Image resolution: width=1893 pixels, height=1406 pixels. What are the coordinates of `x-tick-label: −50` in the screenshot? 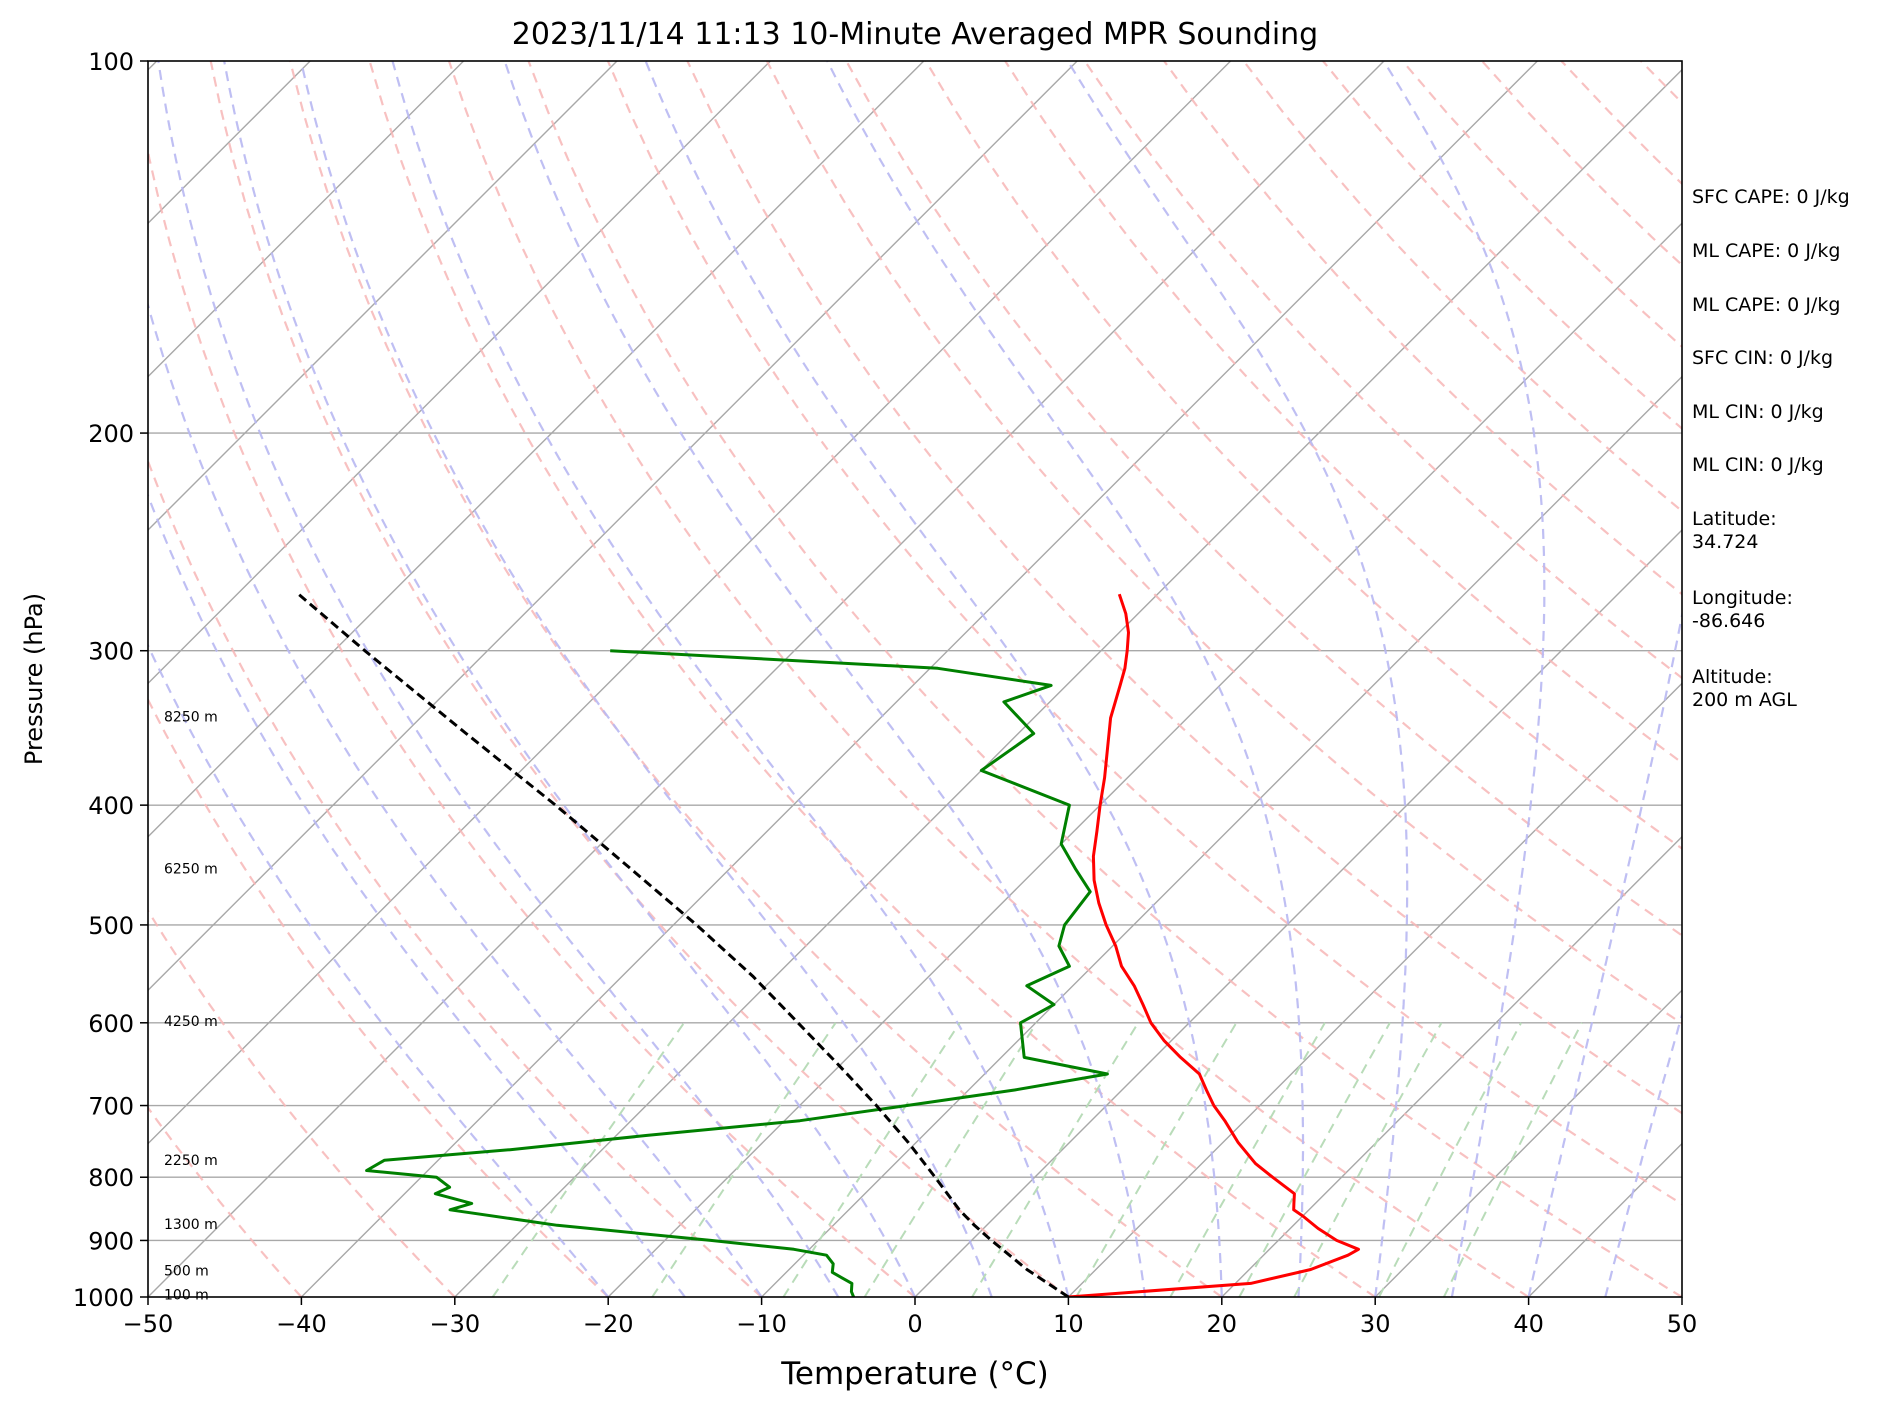 It's located at (148, 1324).